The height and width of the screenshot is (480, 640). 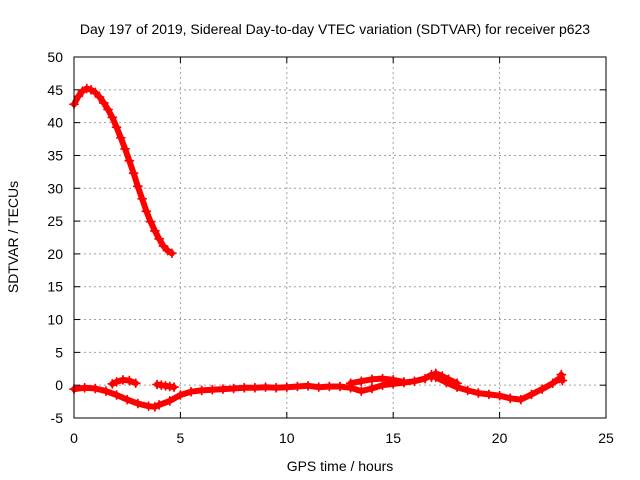 I want to click on x-tick-label: 25, so click(x=606, y=438).